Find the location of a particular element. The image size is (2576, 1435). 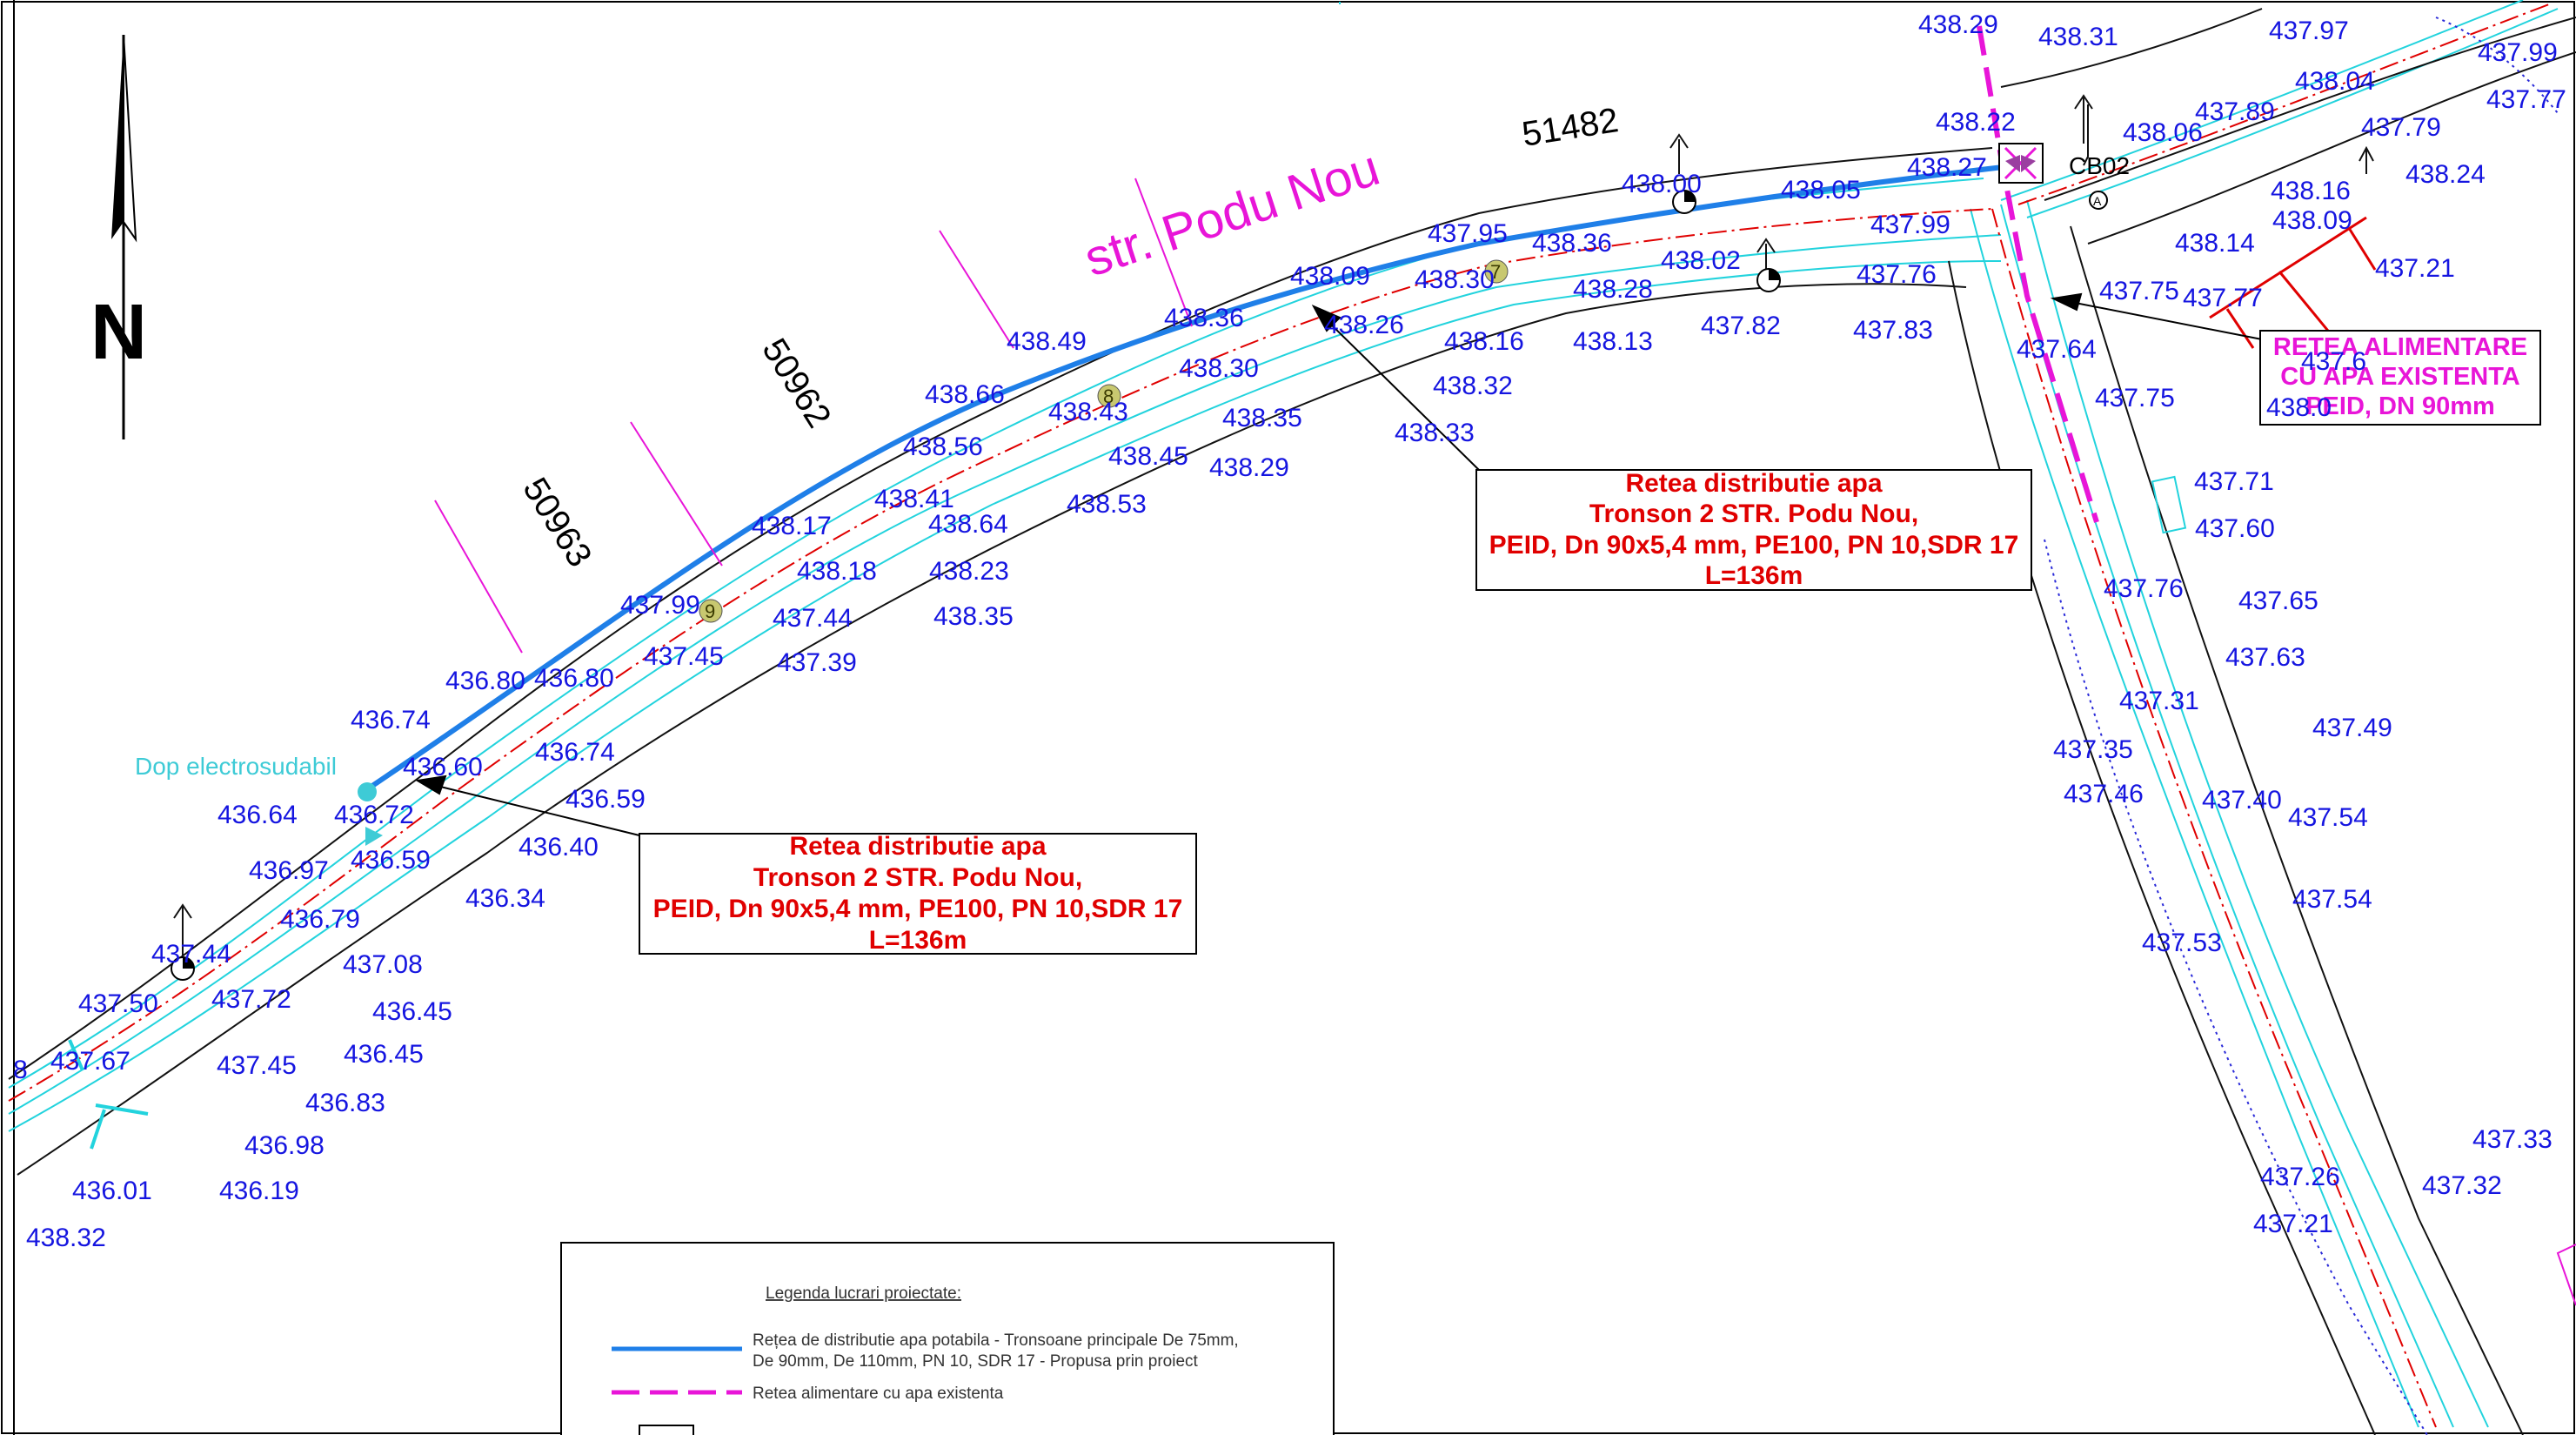

elevation-label: 438.32 is located at coordinates (66, 1238).